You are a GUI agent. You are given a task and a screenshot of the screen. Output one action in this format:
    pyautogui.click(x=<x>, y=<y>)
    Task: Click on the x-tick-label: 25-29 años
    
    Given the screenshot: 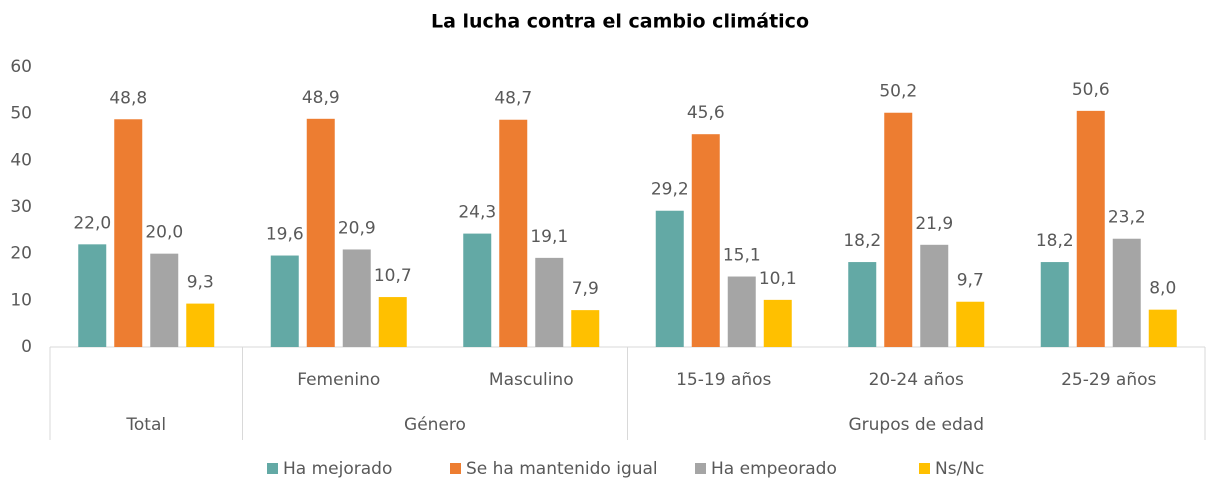 What is the action you would take?
    pyautogui.click(x=1108, y=380)
    